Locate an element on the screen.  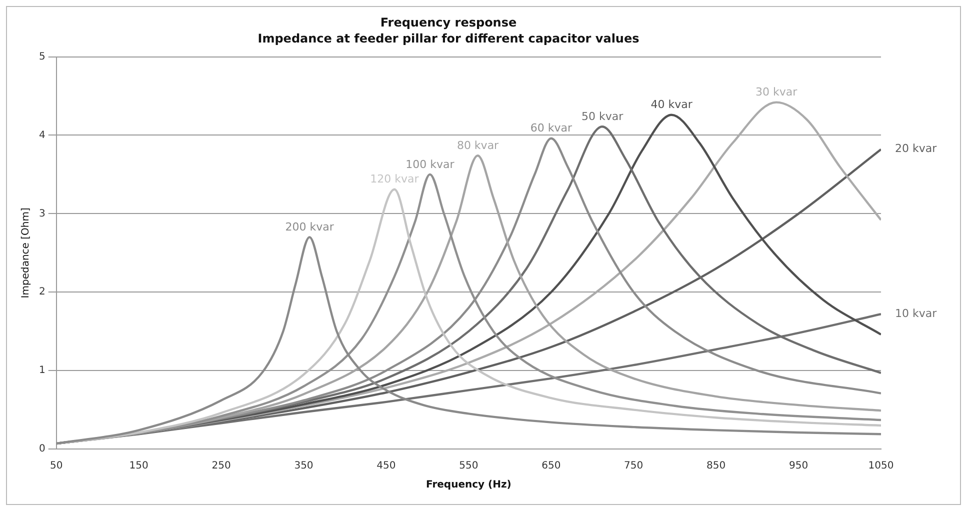
series-label: 120 kvar is located at coordinates (395, 179).